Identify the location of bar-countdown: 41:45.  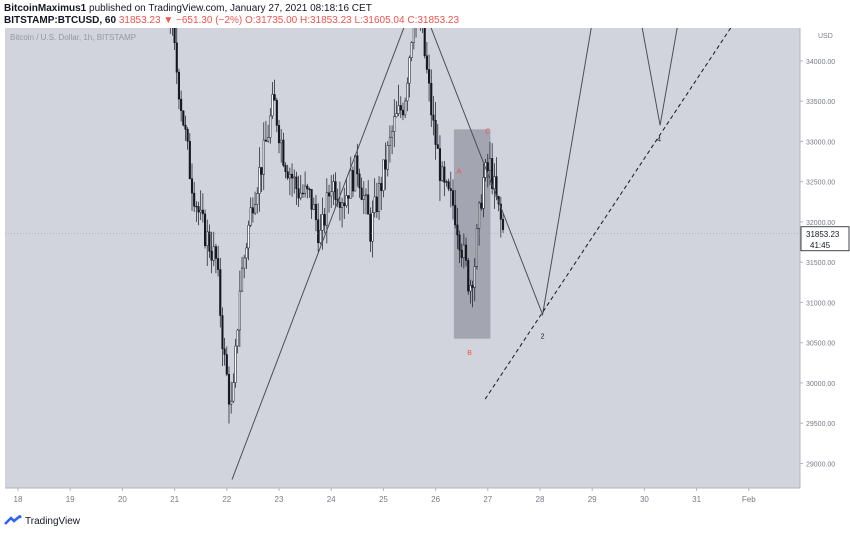
(820, 245).